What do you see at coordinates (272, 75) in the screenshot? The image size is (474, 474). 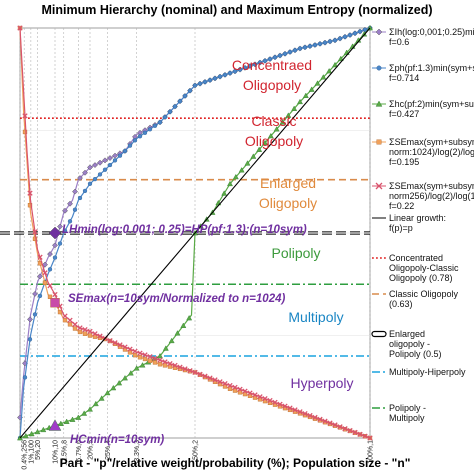 I see `region-label-0: Concentraed Oligopoly` at bounding box center [272, 75].